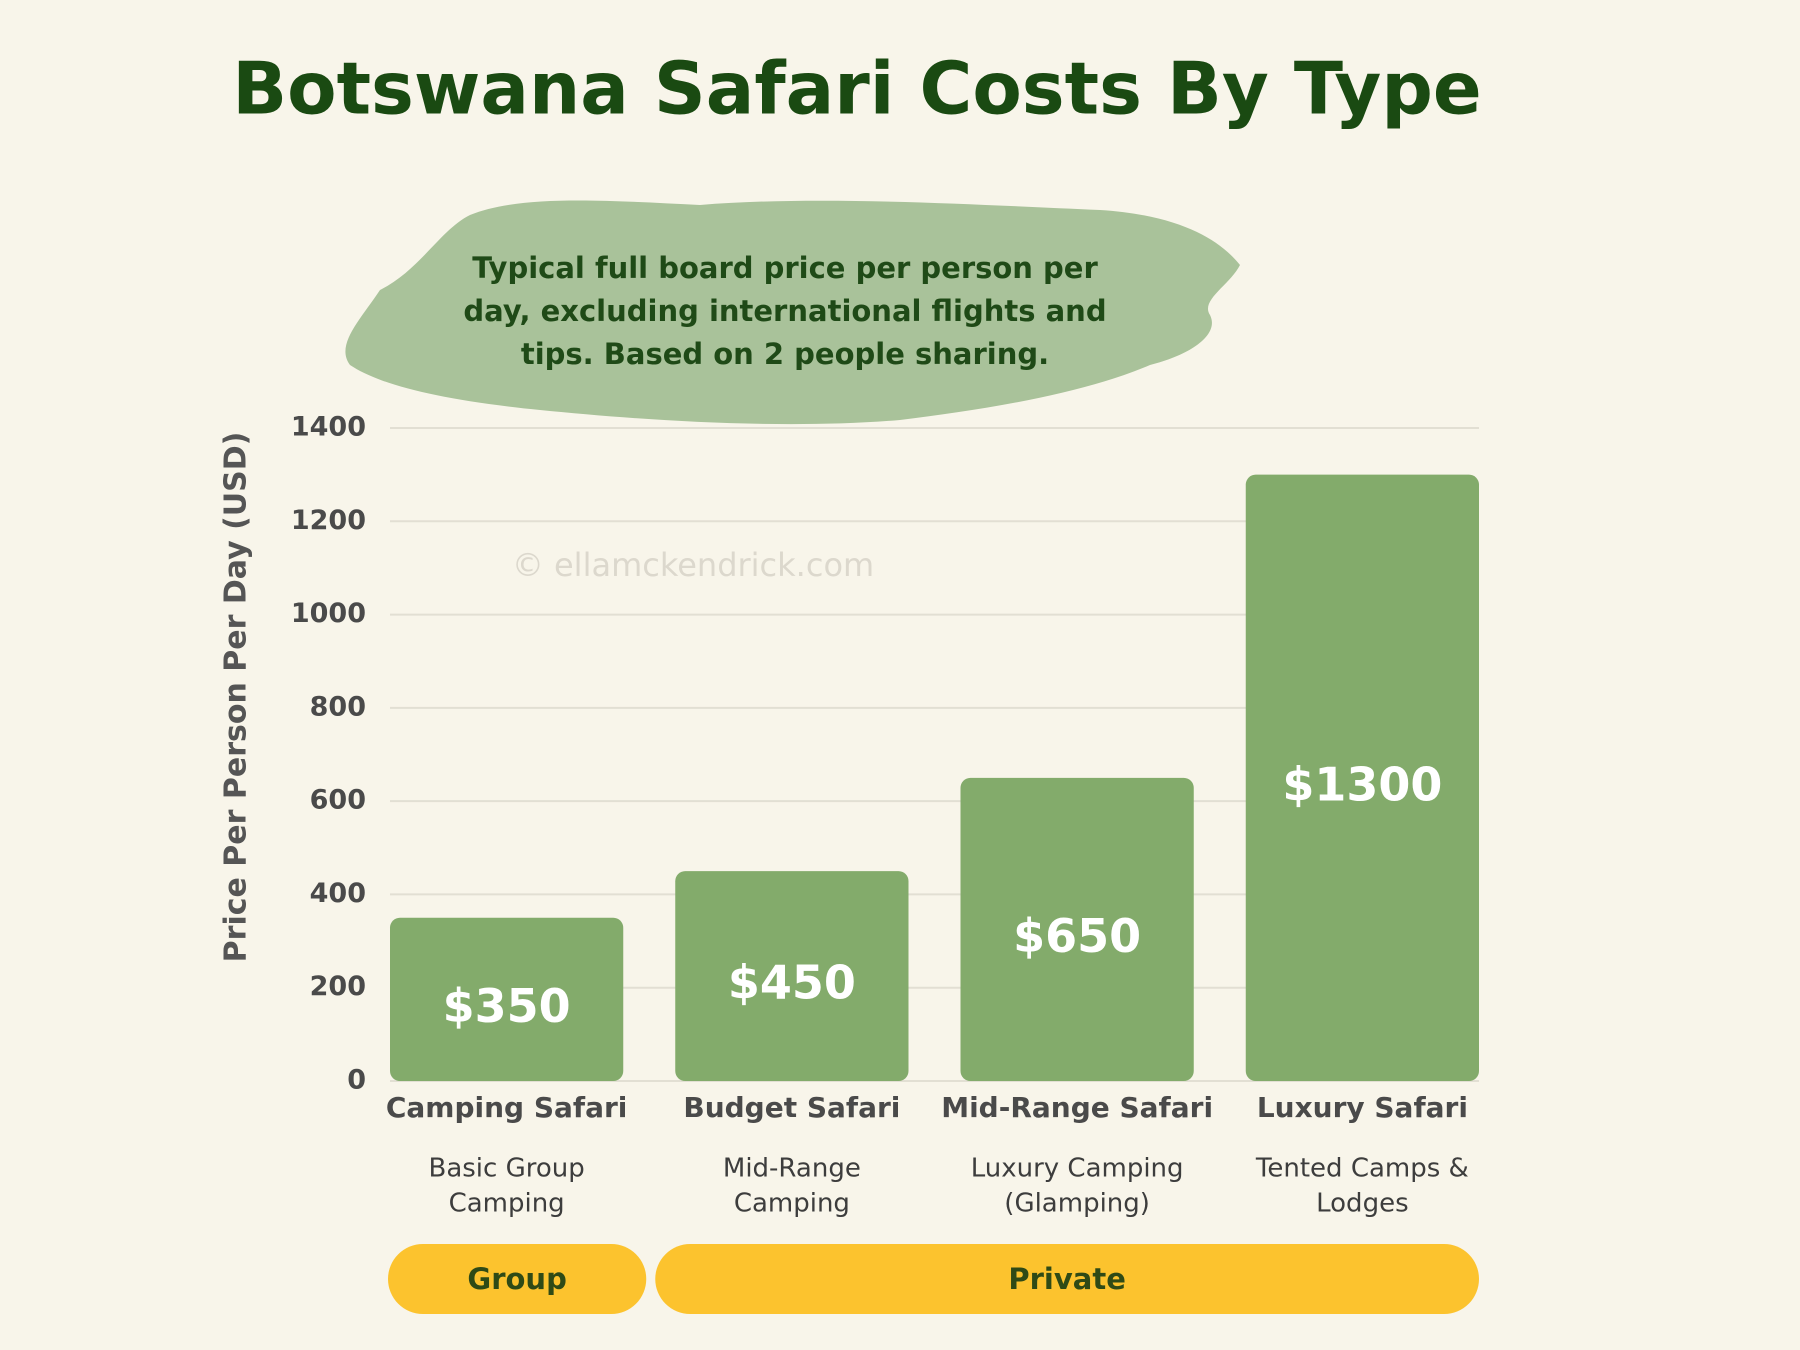 The width and height of the screenshot is (1800, 1350). What do you see at coordinates (338, 986) in the screenshot?
I see `y-tick-label: 200` at bounding box center [338, 986].